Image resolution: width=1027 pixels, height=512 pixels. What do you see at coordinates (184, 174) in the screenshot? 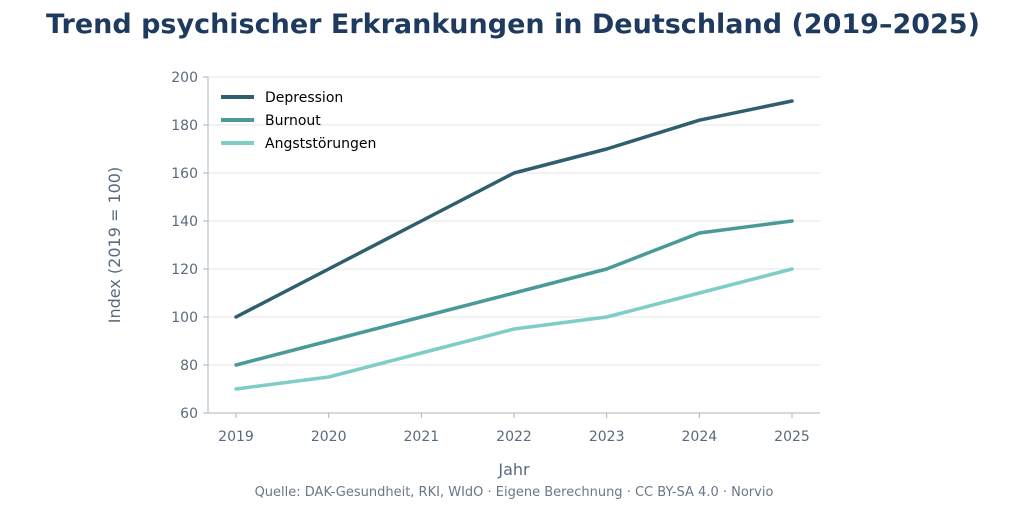
I see `y-tick-label: 160` at bounding box center [184, 174].